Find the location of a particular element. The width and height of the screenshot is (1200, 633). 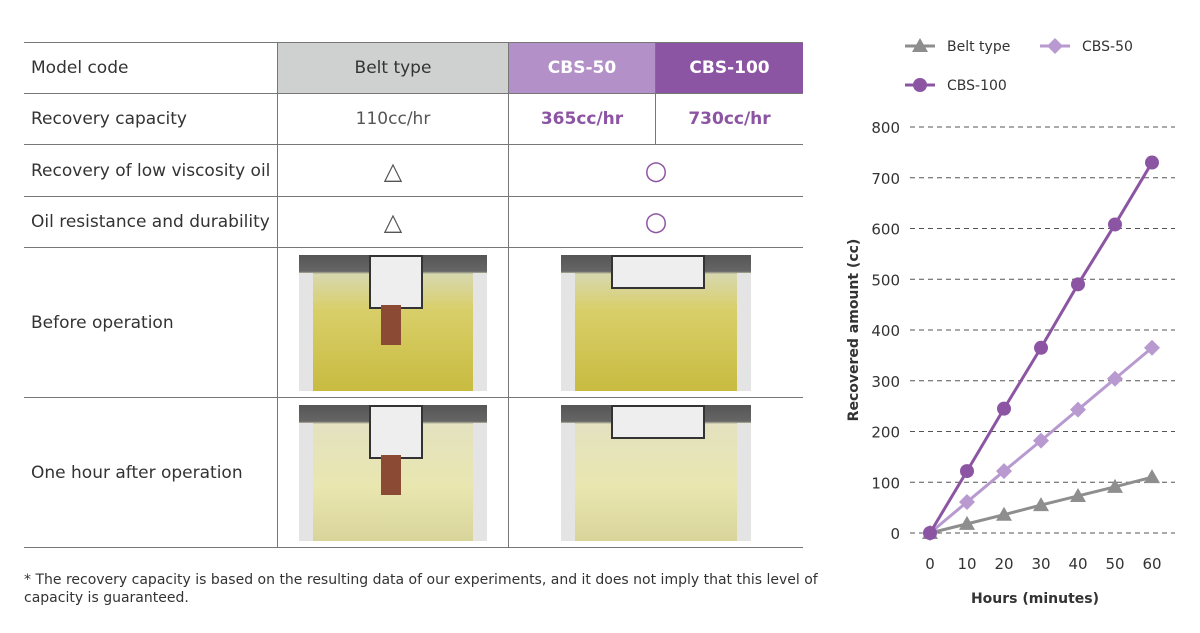

y-tick-label: 700 is located at coordinates (885, 179).